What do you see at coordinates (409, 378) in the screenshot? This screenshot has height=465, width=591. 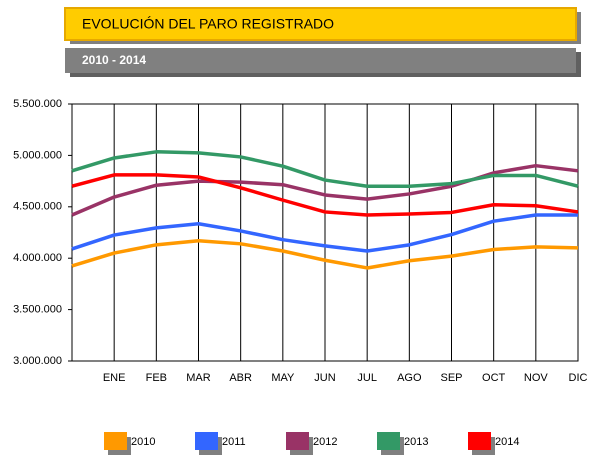 I see `x-tick-label: AGO` at bounding box center [409, 378].